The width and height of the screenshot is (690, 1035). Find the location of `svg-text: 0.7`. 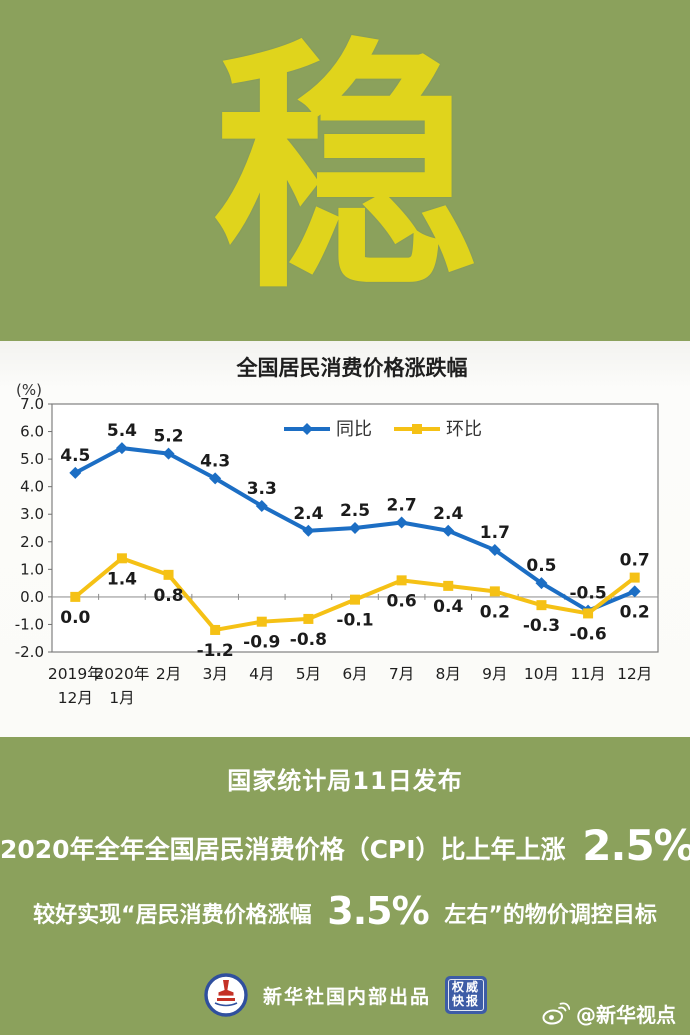

svg-text: 0.7 is located at coordinates (635, 561).